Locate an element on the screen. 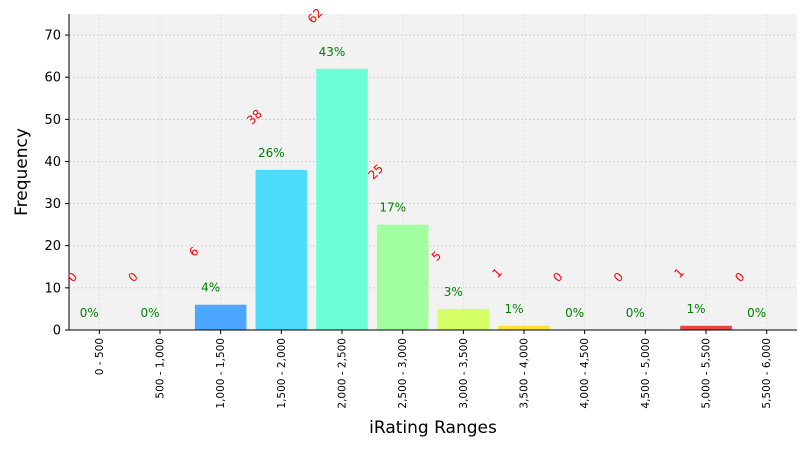 The width and height of the screenshot is (810, 450). y-tick-label: 70 is located at coordinates (52, 36).